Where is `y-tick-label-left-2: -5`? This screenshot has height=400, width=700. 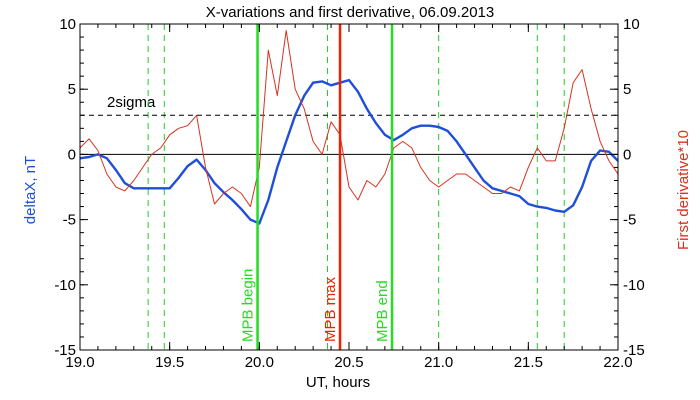
y-tick-label-left-2: -5 is located at coordinates (69, 220).